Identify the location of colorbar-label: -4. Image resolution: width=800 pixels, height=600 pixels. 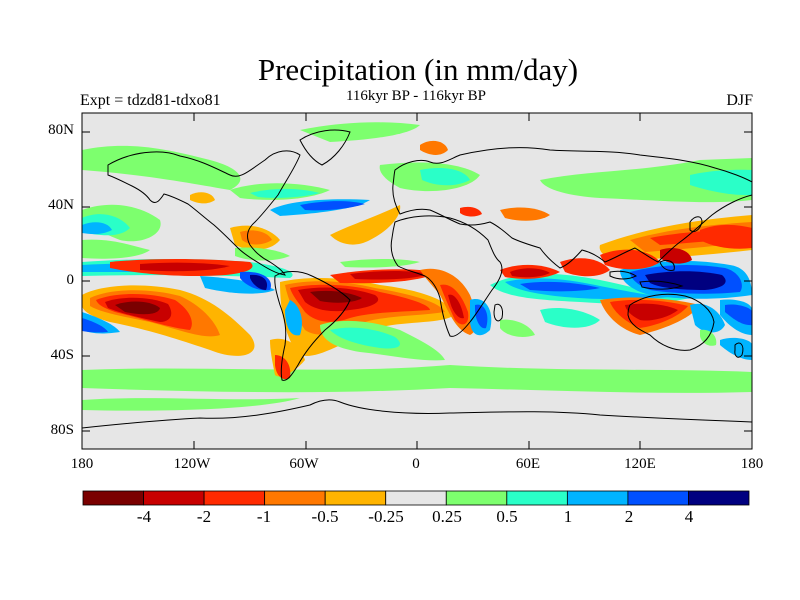
(144, 516).